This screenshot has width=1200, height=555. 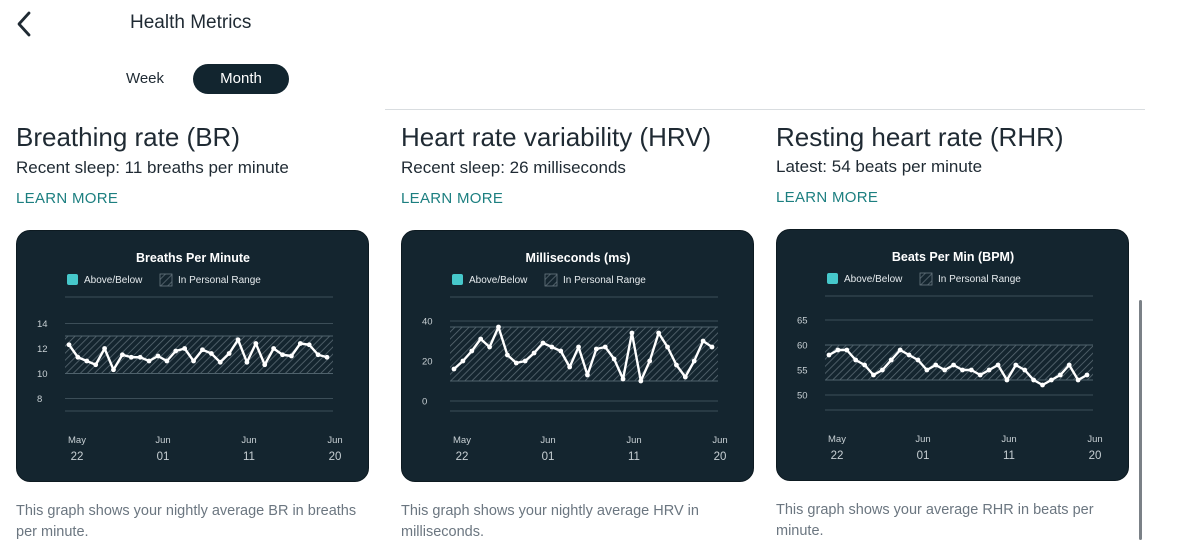 What do you see at coordinates (548, 457) in the screenshot?
I see `x-tick-day: 01` at bounding box center [548, 457].